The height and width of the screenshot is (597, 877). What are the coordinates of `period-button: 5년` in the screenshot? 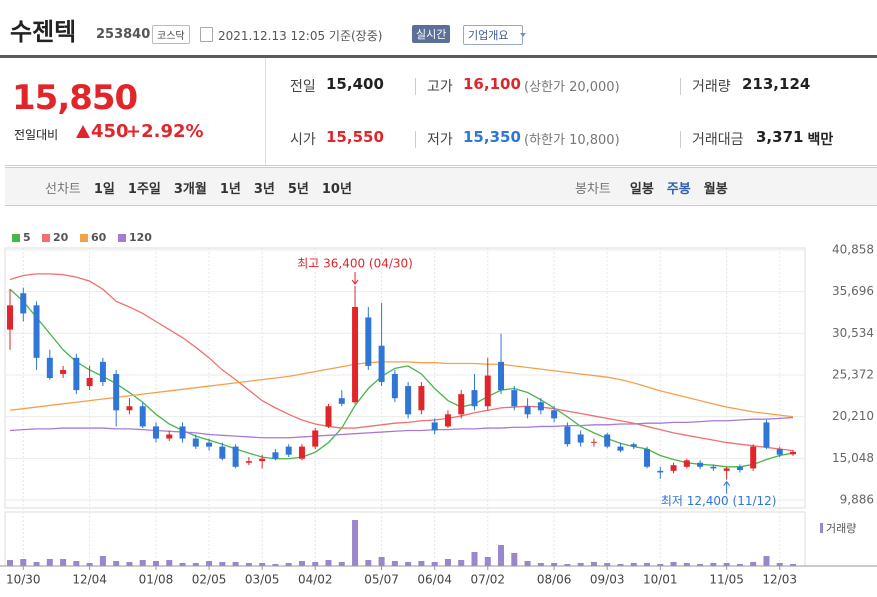 It's located at (298, 189).